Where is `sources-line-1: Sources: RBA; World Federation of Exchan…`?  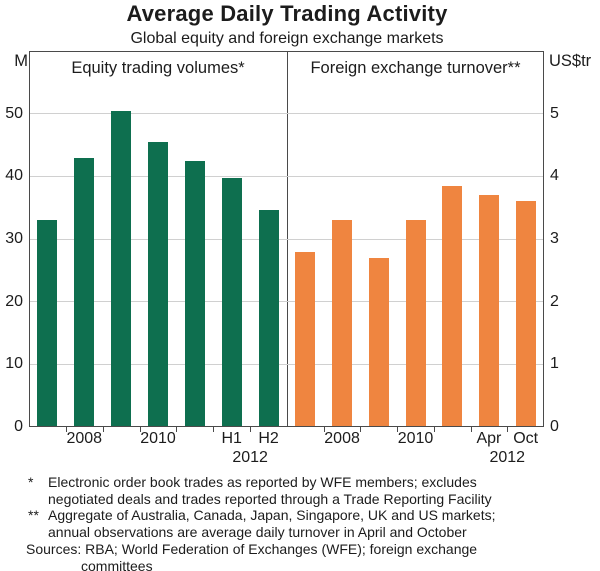
sources-line-1: Sources: RBA; World Federation of Exchan… is located at coordinates (252, 548).